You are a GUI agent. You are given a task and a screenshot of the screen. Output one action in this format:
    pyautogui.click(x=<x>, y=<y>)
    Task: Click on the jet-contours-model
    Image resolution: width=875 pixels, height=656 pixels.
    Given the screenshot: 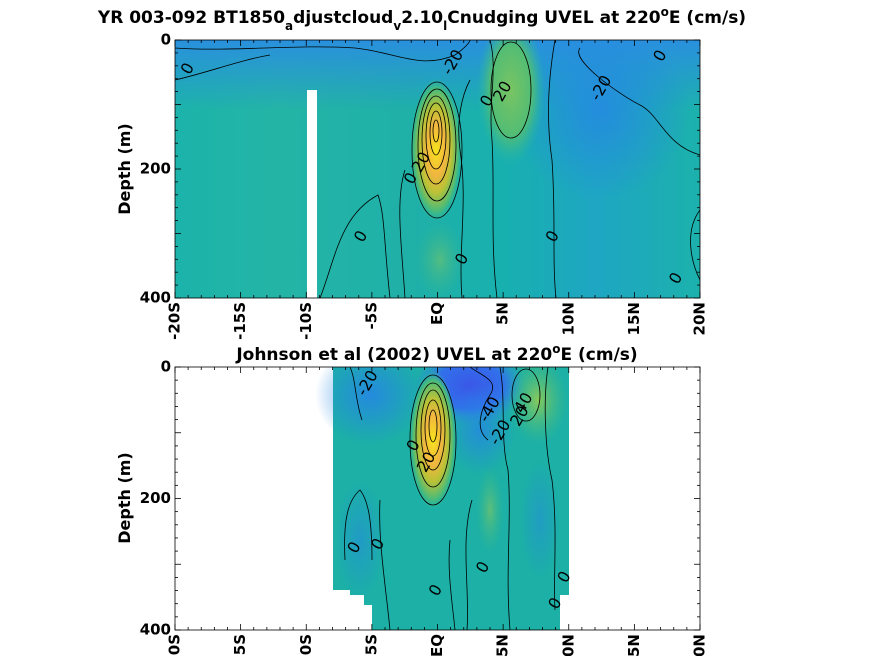 What is the action you would take?
    pyautogui.click(x=471, y=130)
    